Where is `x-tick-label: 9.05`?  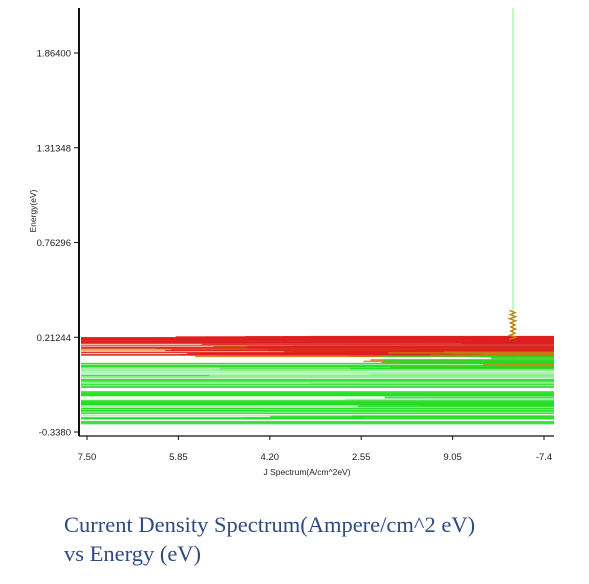 x-tick-label: 9.05 is located at coordinates (452, 457).